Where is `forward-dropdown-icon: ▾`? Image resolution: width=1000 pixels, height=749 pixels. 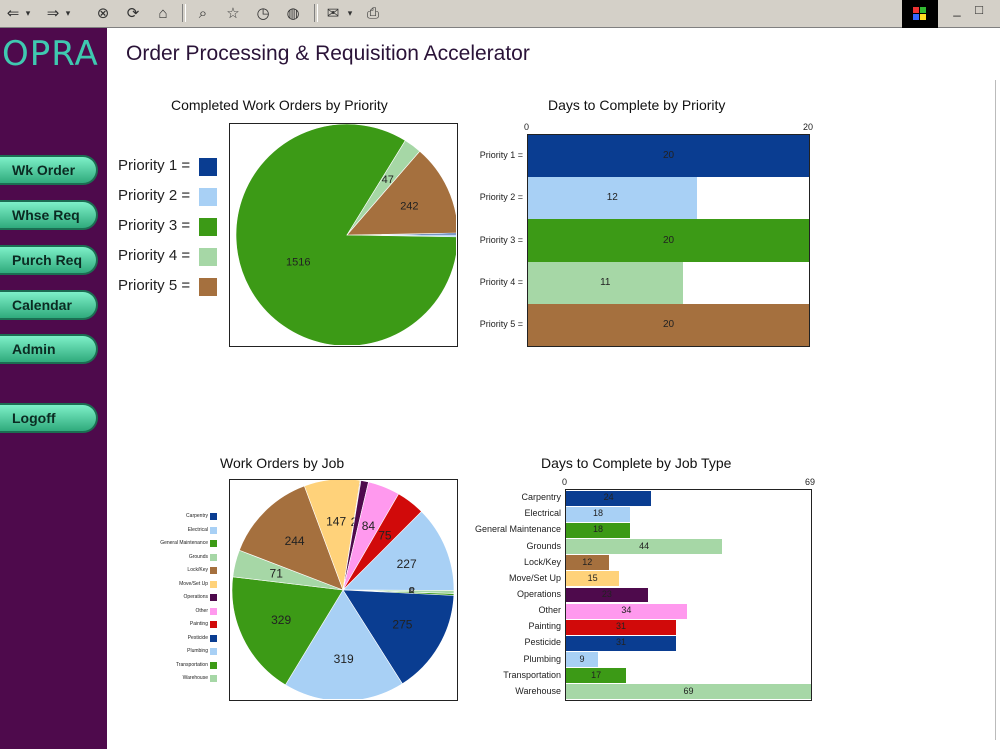
forward-dropdown-icon: ▾ is located at coordinates (68, 12).